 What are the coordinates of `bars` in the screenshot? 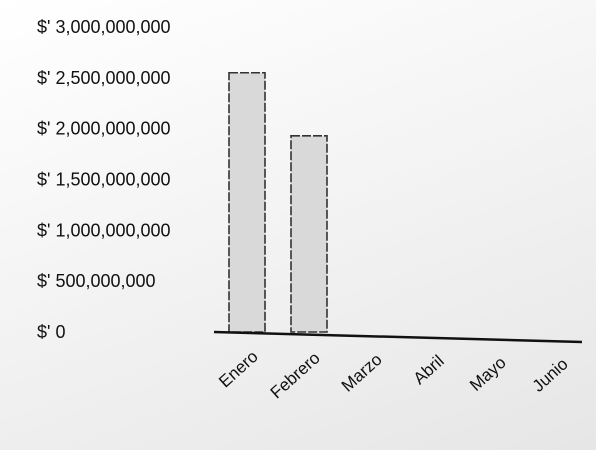 It's located at (278, 202).